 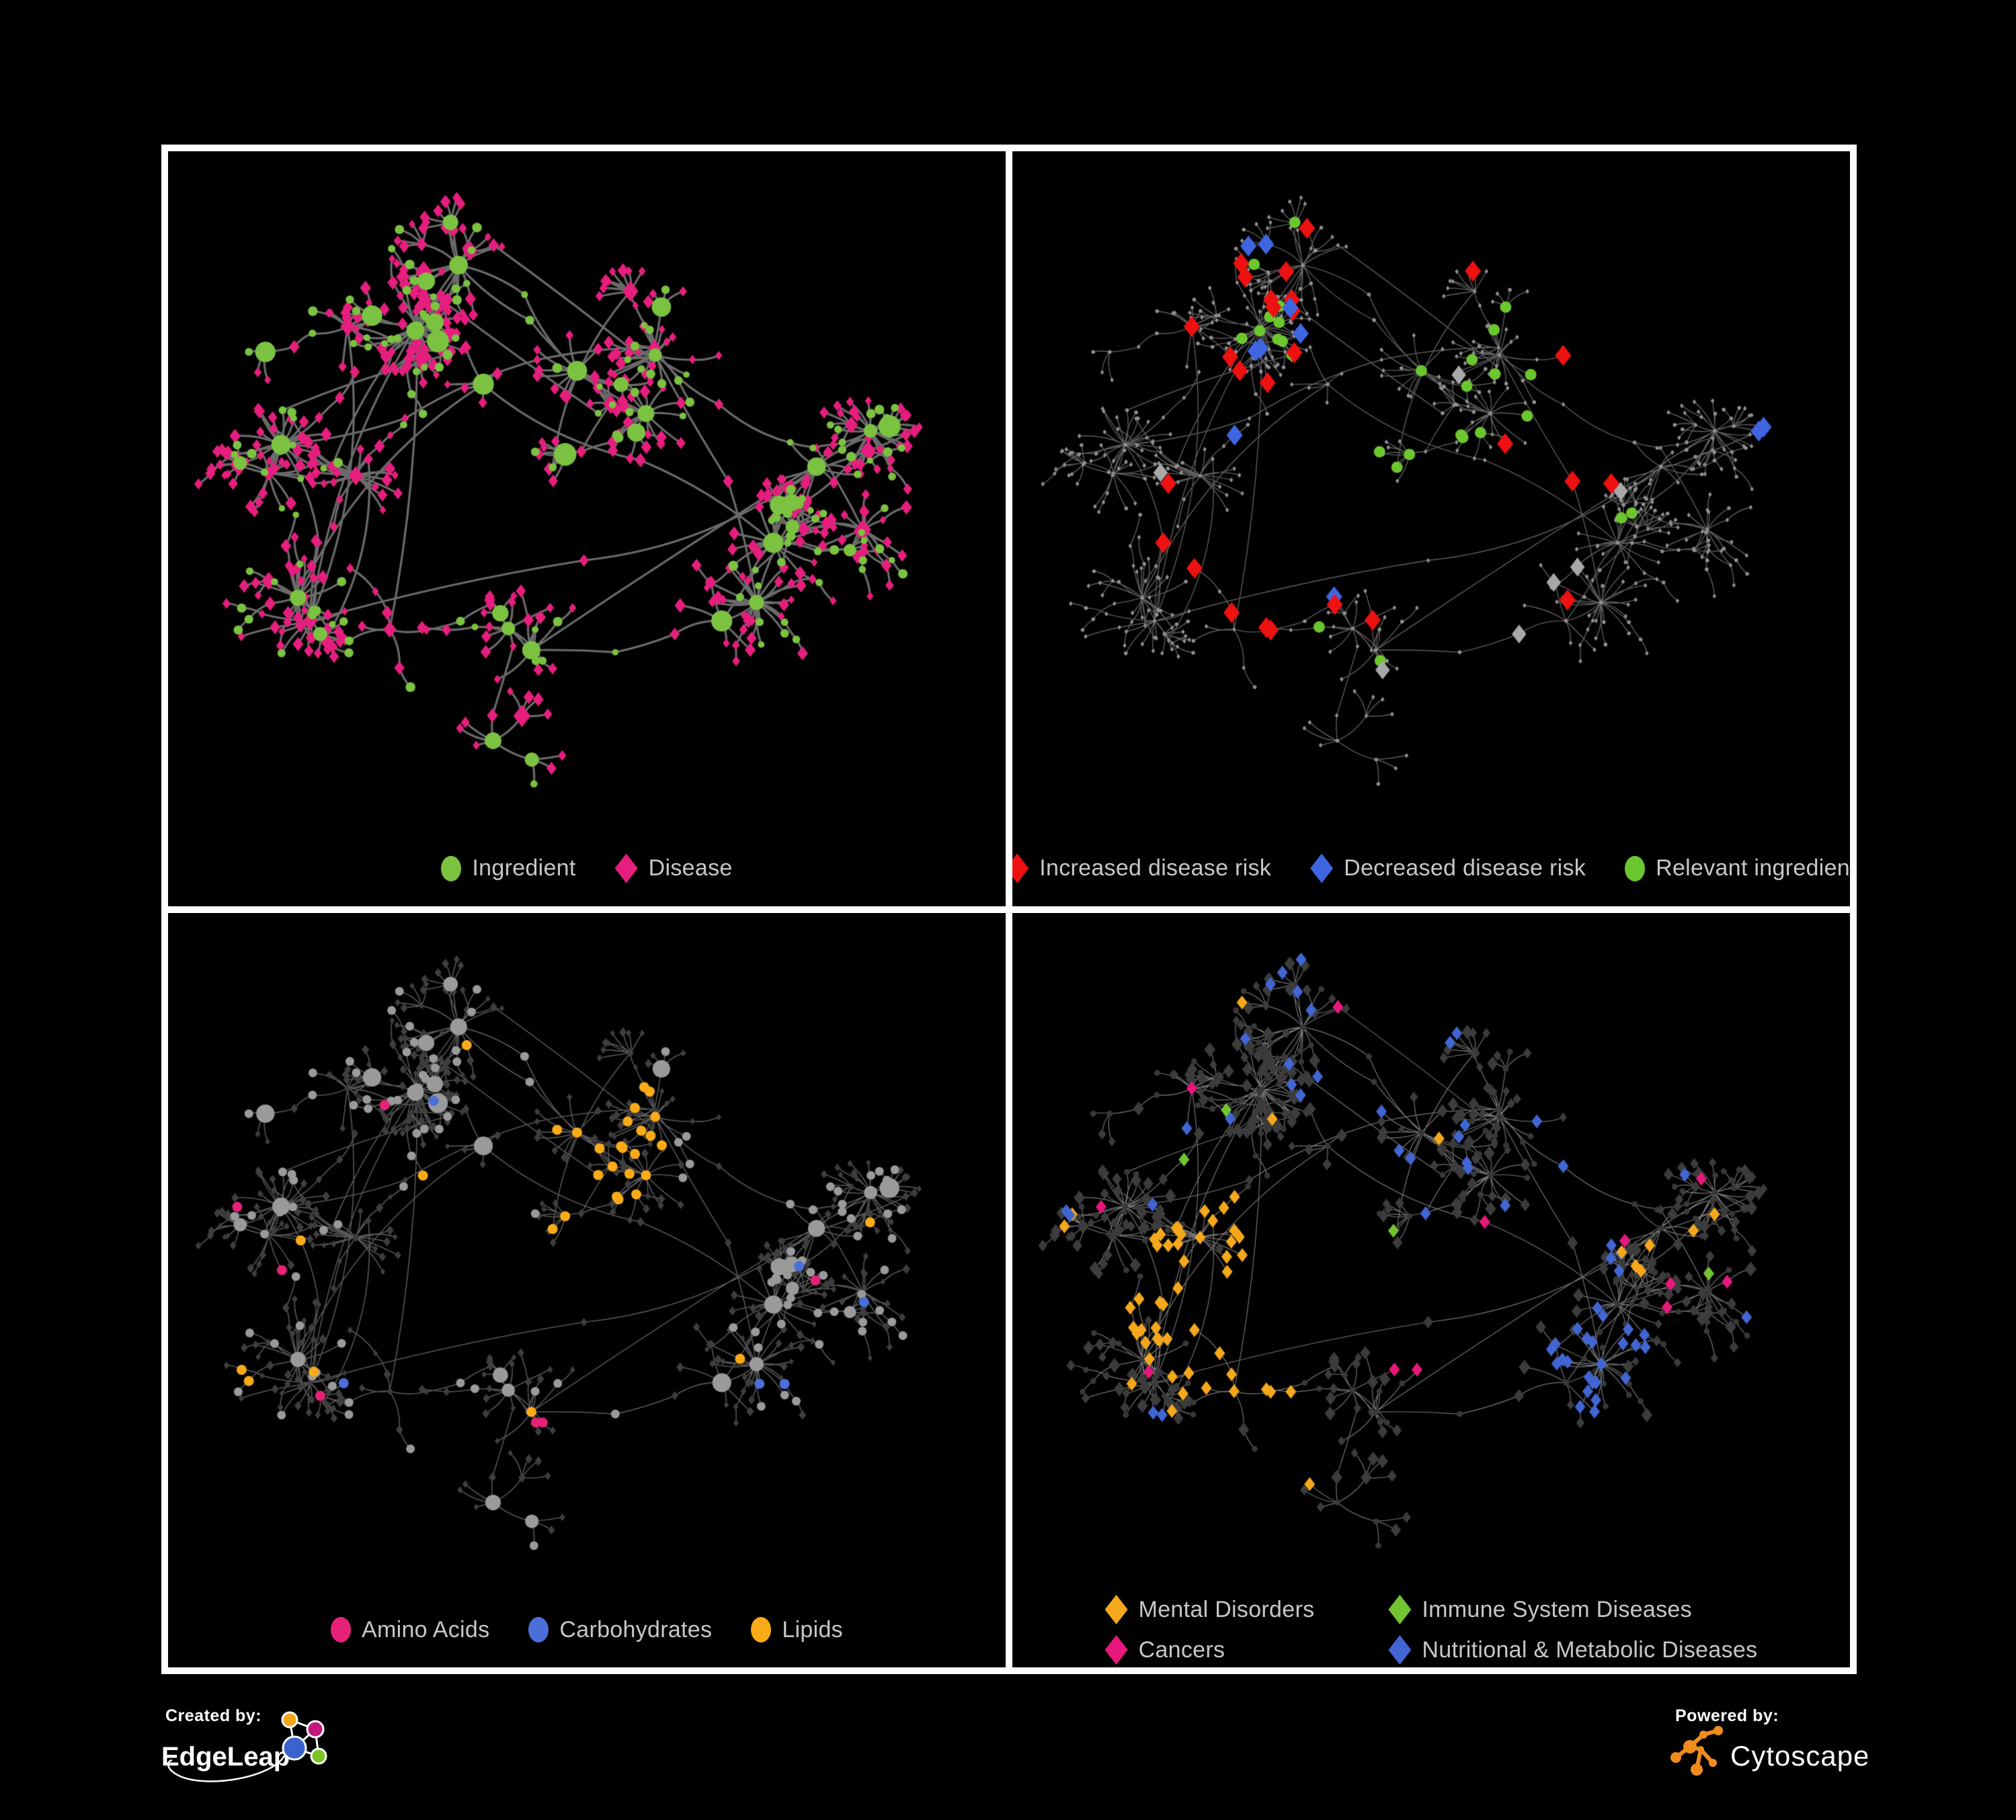 I want to click on legend-label: Ingredient, so click(x=524, y=868).